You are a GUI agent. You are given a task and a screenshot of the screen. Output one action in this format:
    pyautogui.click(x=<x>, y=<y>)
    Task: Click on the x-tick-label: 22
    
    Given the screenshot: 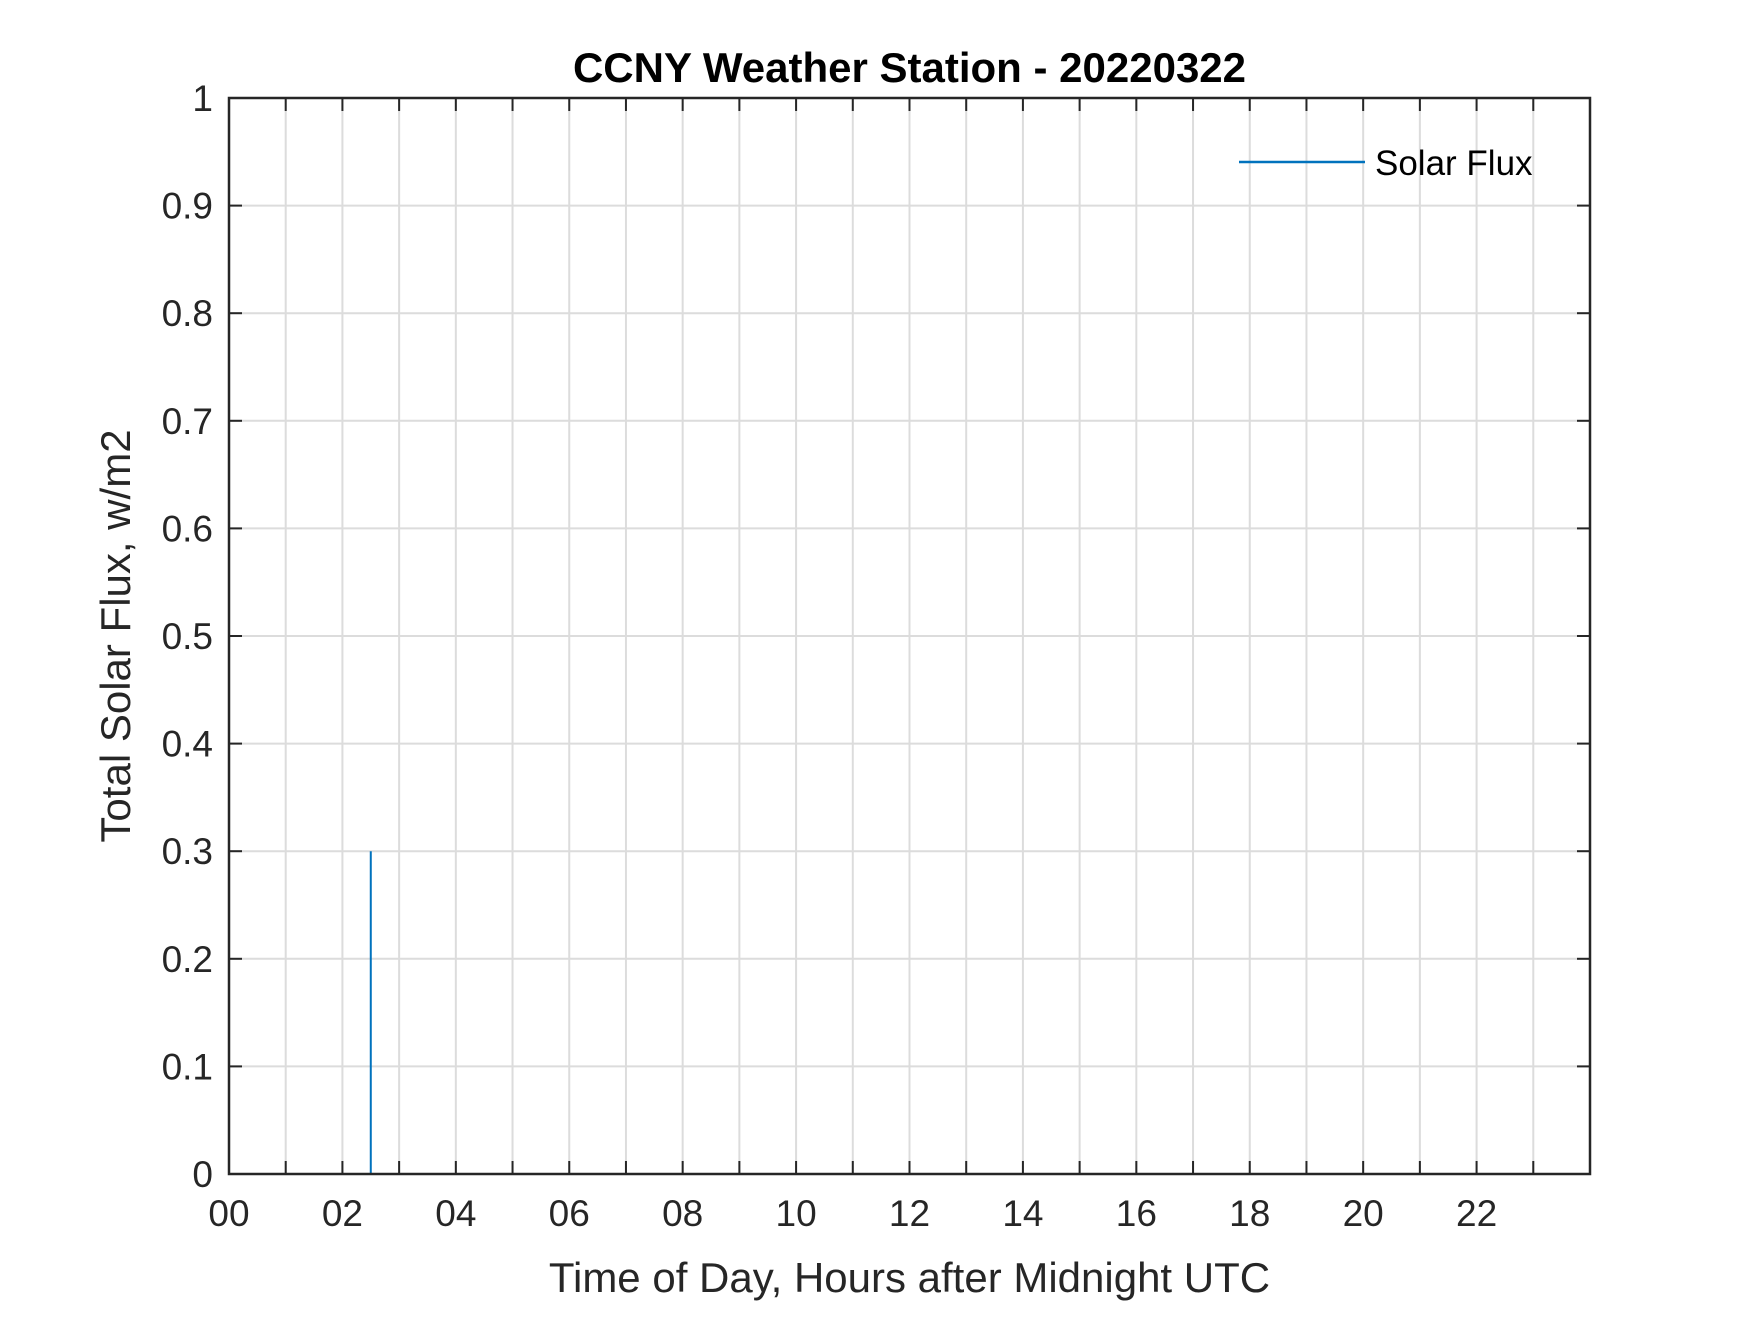 What is the action you would take?
    pyautogui.click(x=1476, y=1213)
    